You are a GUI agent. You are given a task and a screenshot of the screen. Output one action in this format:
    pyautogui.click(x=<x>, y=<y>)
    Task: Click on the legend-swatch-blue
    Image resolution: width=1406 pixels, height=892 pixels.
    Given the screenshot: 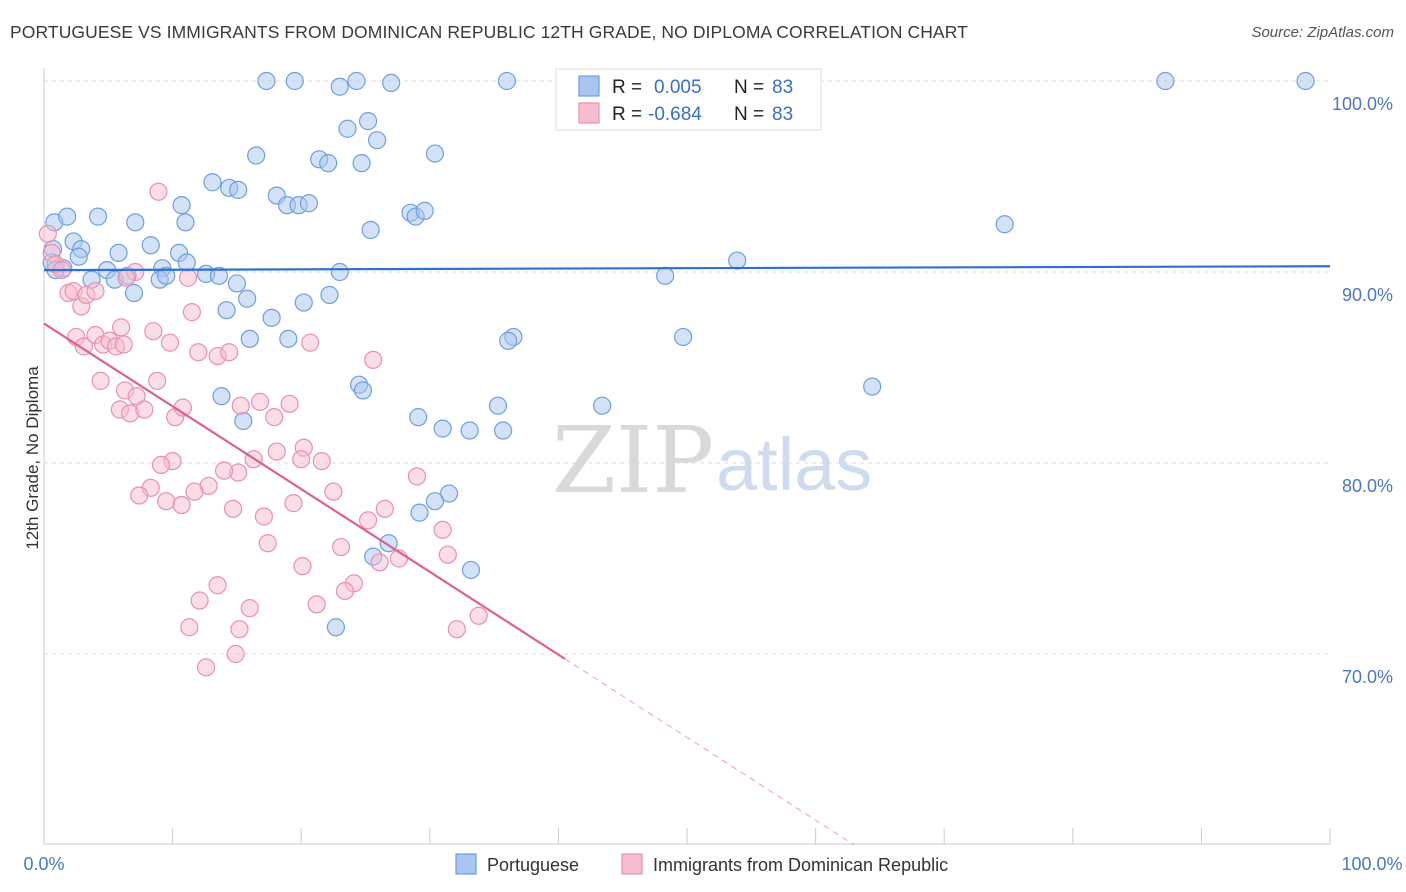 What is the action you would take?
    pyautogui.click(x=589, y=86)
    